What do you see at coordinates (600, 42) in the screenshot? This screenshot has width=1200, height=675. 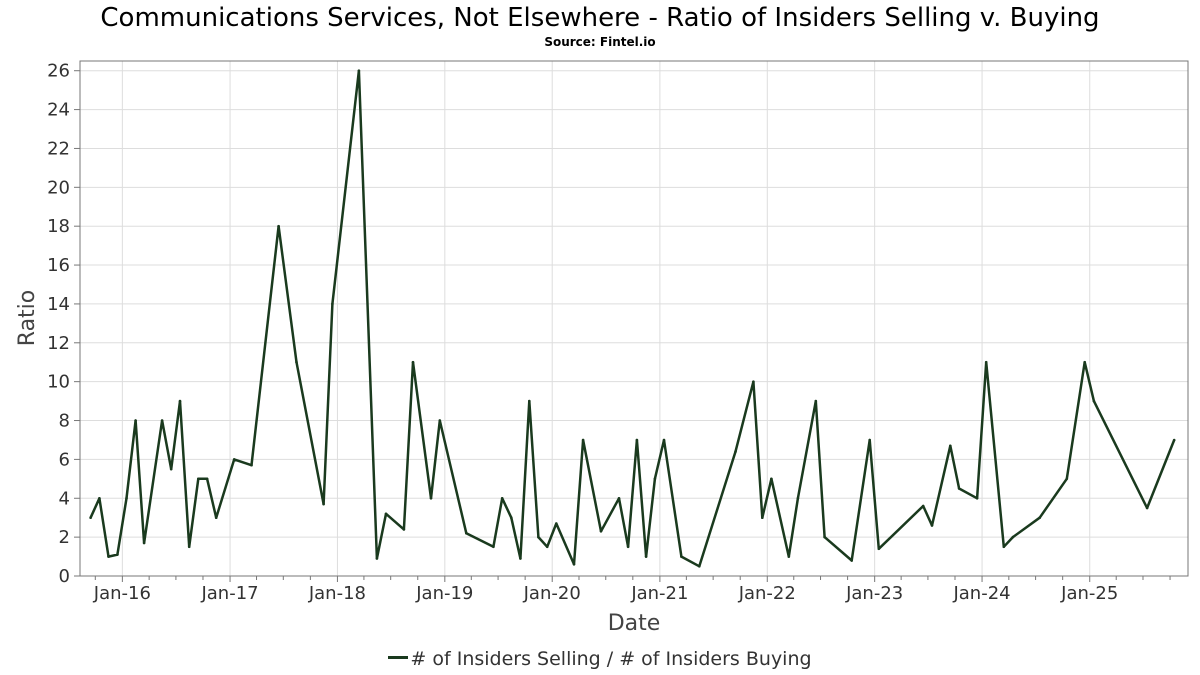 I see `chart-subtitle: Source: Fintel.io` at bounding box center [600, 42].